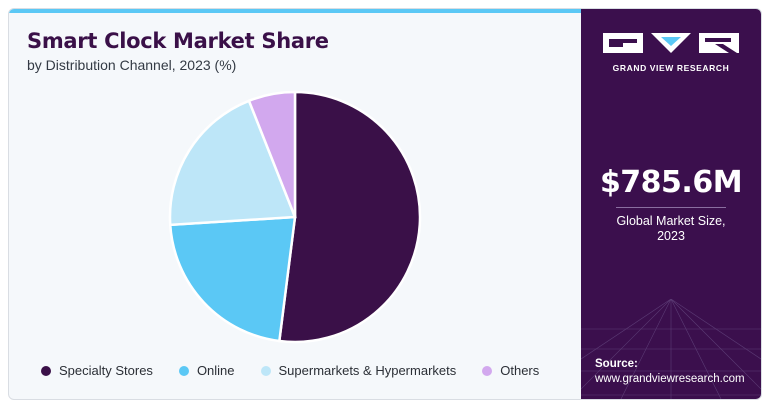  Describe the element at coordinates (367, 370) in the screenshot. I see `legend-label: Supermarkets & Hypermarkets` at that location.